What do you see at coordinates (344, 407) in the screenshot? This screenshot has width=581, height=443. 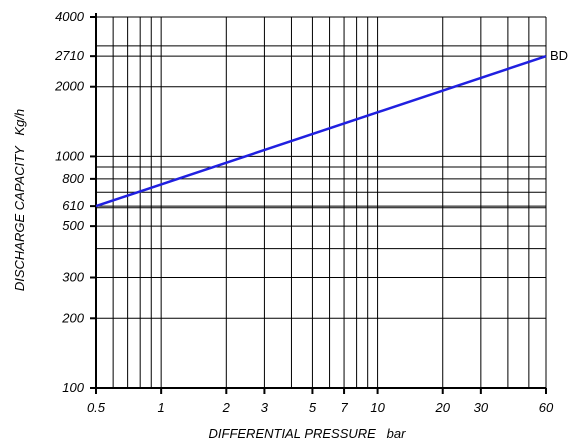 I see `x-tick-label: 7` at bounding box center [344, 407].